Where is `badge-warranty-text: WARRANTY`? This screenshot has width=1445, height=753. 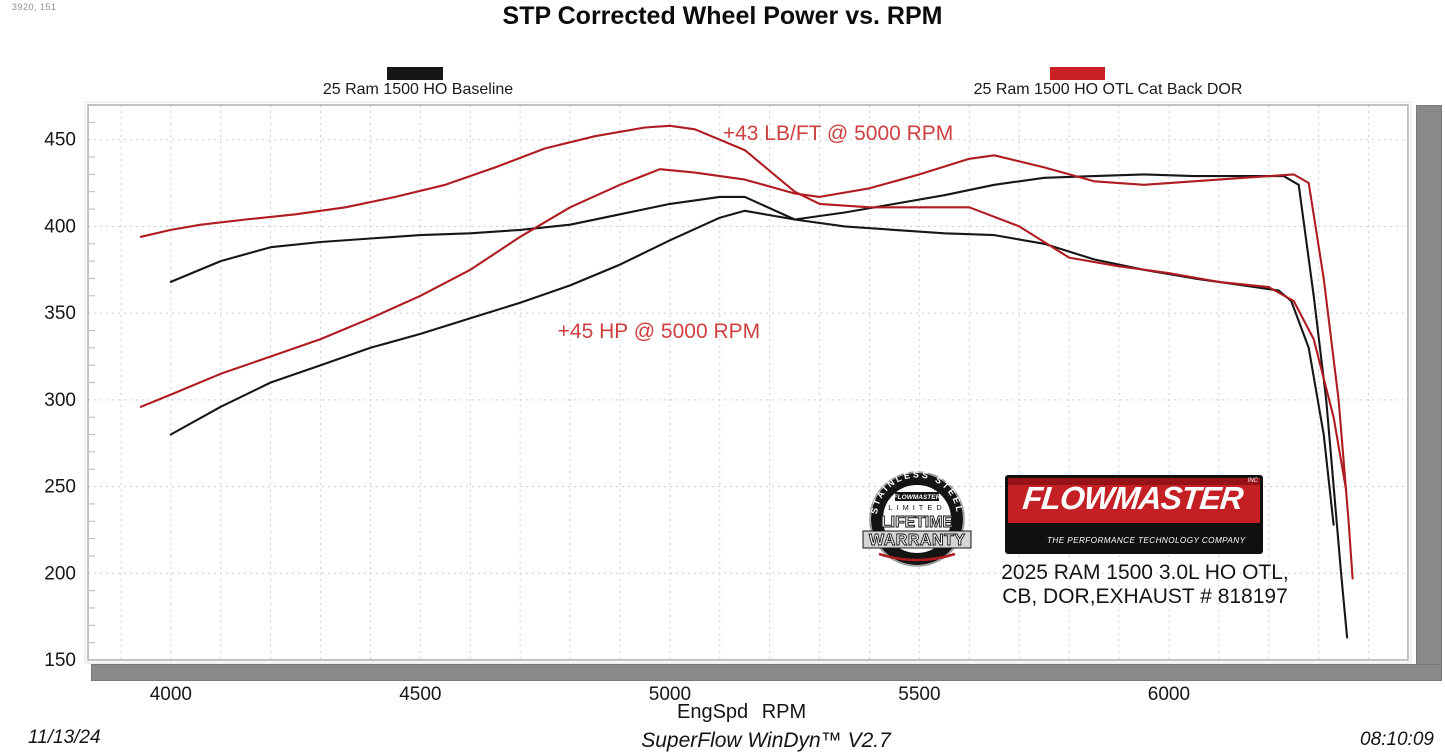 badge-warranty-text: WARRANTY is located at coordinates (917, 540).